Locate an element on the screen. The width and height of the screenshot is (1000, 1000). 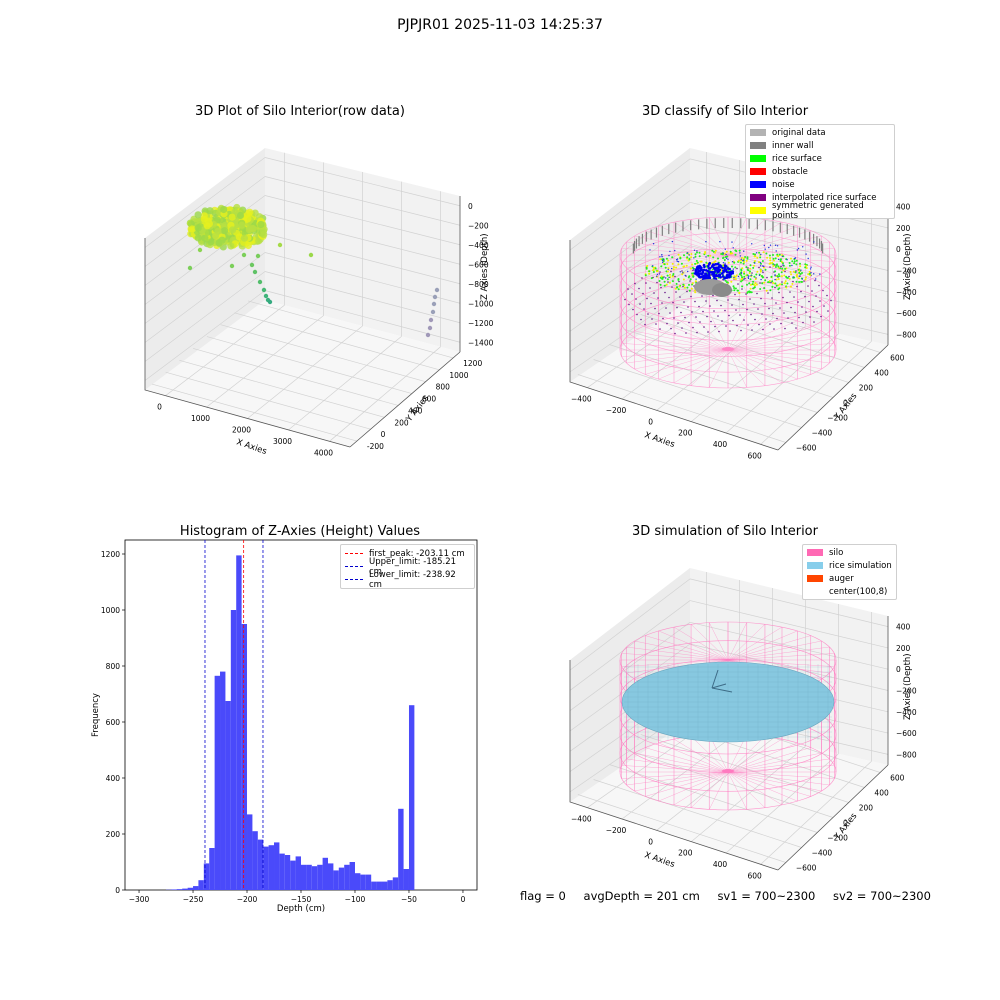
legend-item: inner wall is located at coordinates (820, 145).